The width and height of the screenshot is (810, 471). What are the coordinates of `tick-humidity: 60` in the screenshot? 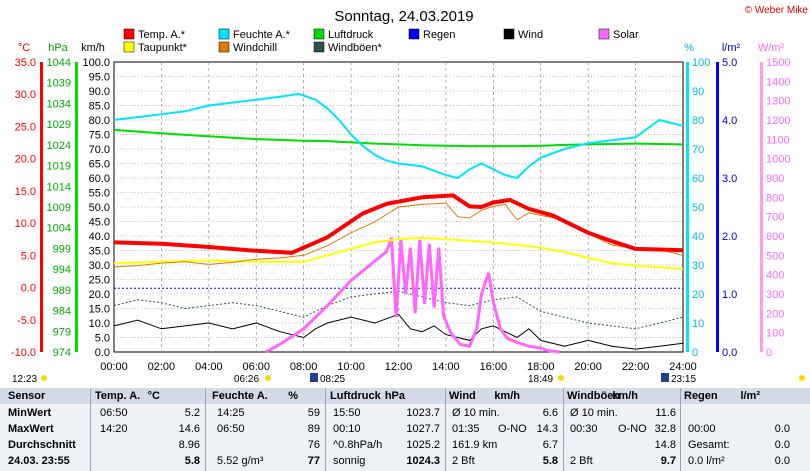 It's located at (698, 179).